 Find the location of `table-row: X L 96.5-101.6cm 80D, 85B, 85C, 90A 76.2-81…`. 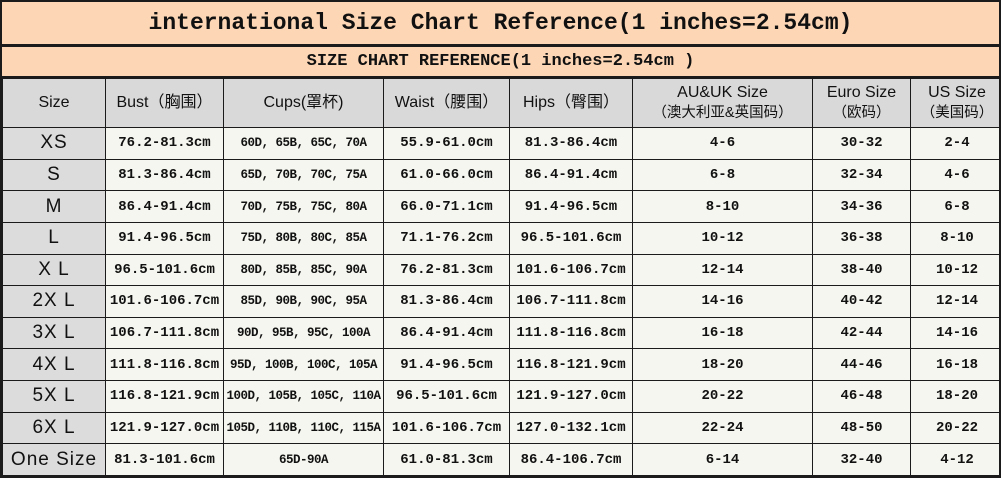

table-row: X L 96.5-101.6cm 80D, 85B, 85C, 90A 76.2-81… is located at coordinates (500, 270).